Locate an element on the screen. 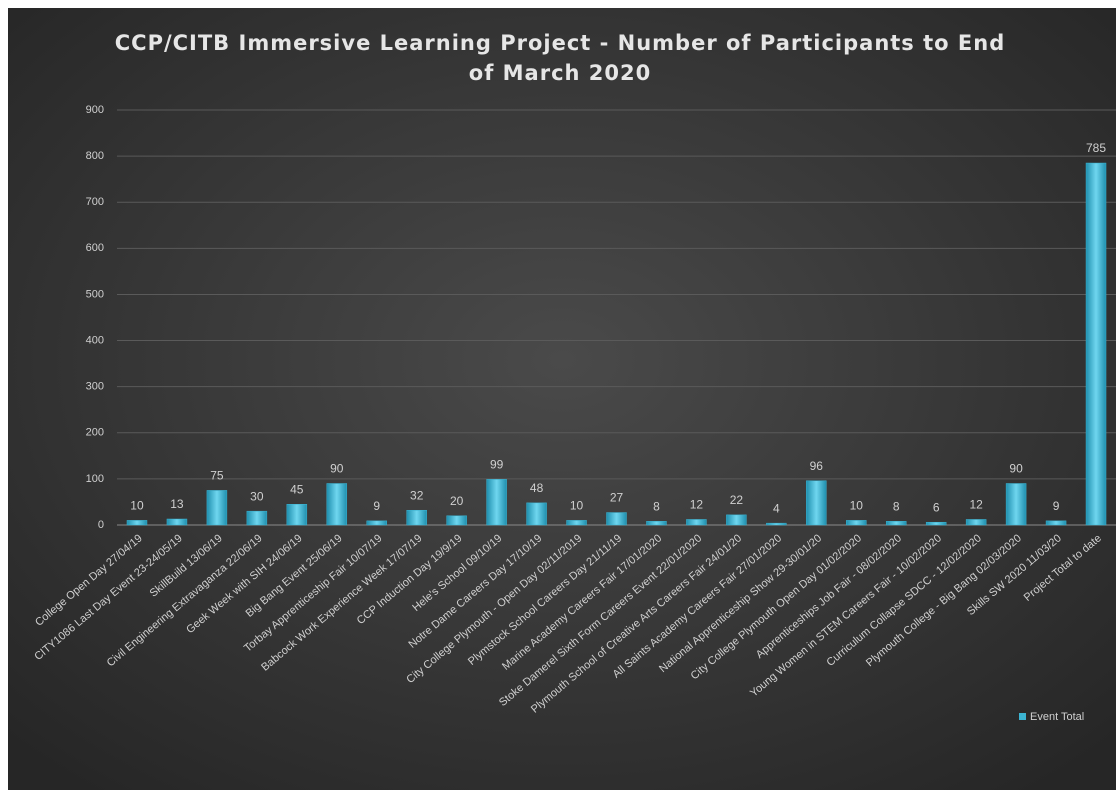 The image size is (1116, 794). data-label: 6 is located at coordinates (936, 507).